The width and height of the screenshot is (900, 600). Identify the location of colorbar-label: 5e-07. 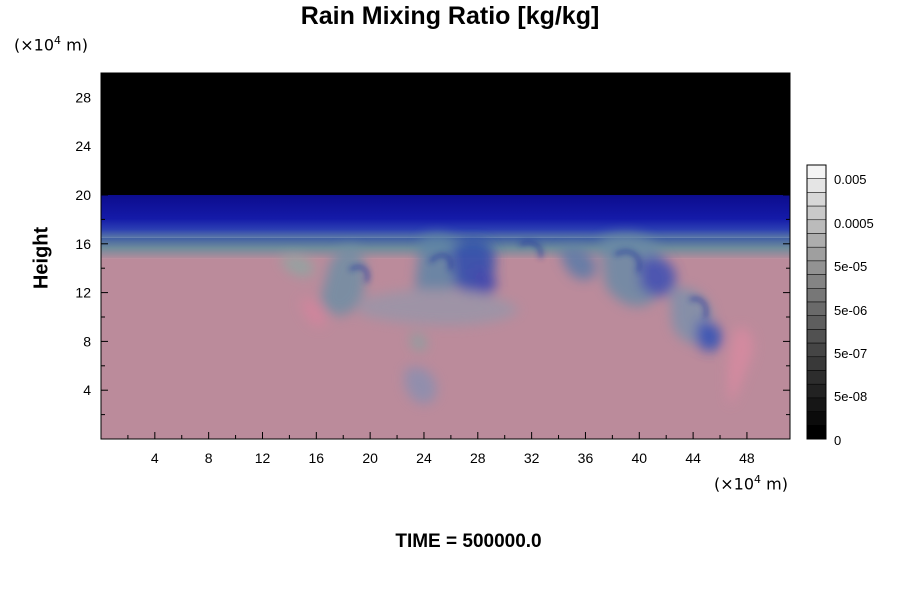
(850, 353).